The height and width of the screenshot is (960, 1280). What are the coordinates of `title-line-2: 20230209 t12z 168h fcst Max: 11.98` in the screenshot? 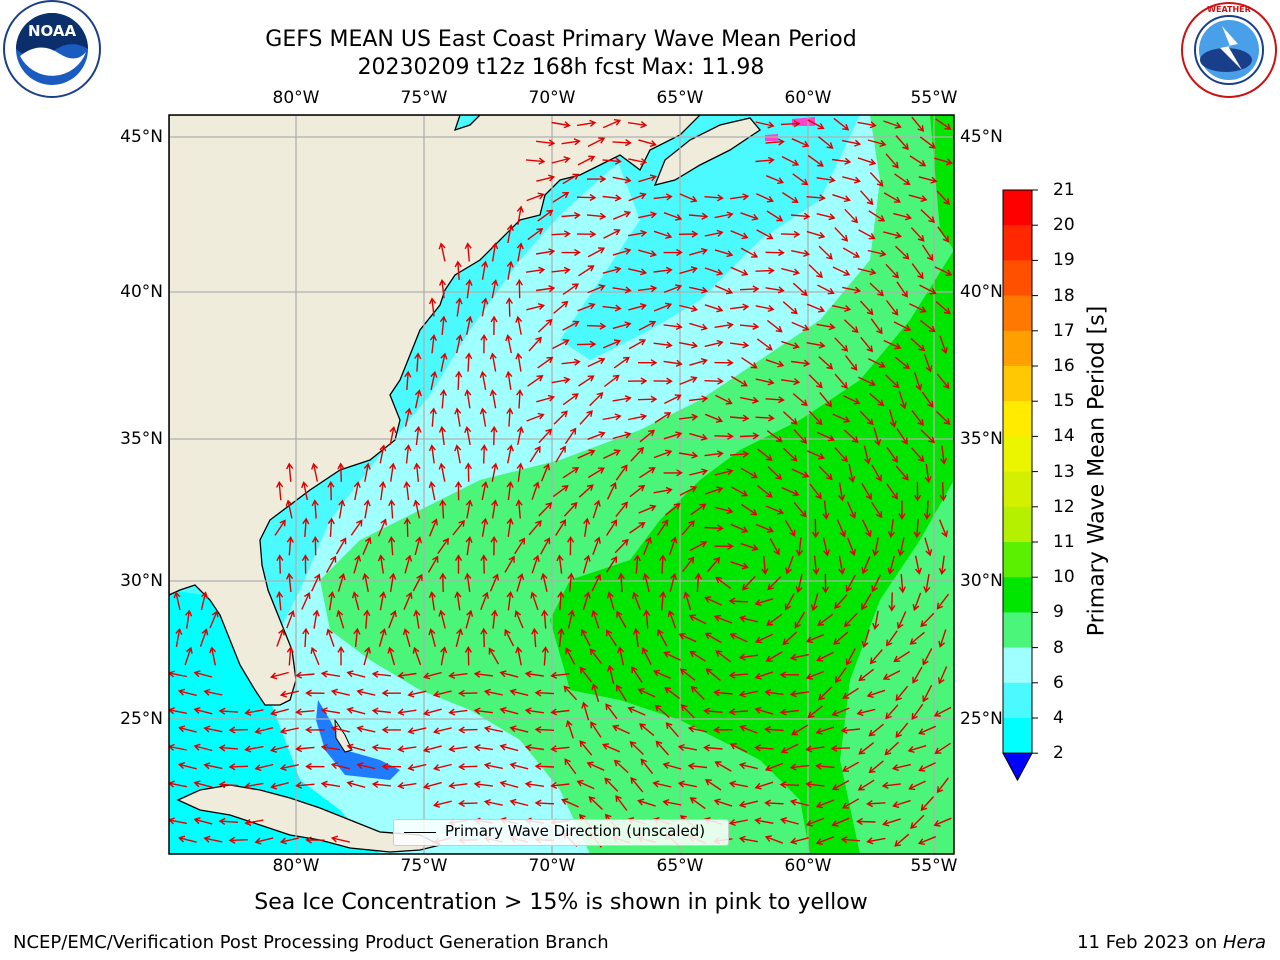 It's located at (561, 67).